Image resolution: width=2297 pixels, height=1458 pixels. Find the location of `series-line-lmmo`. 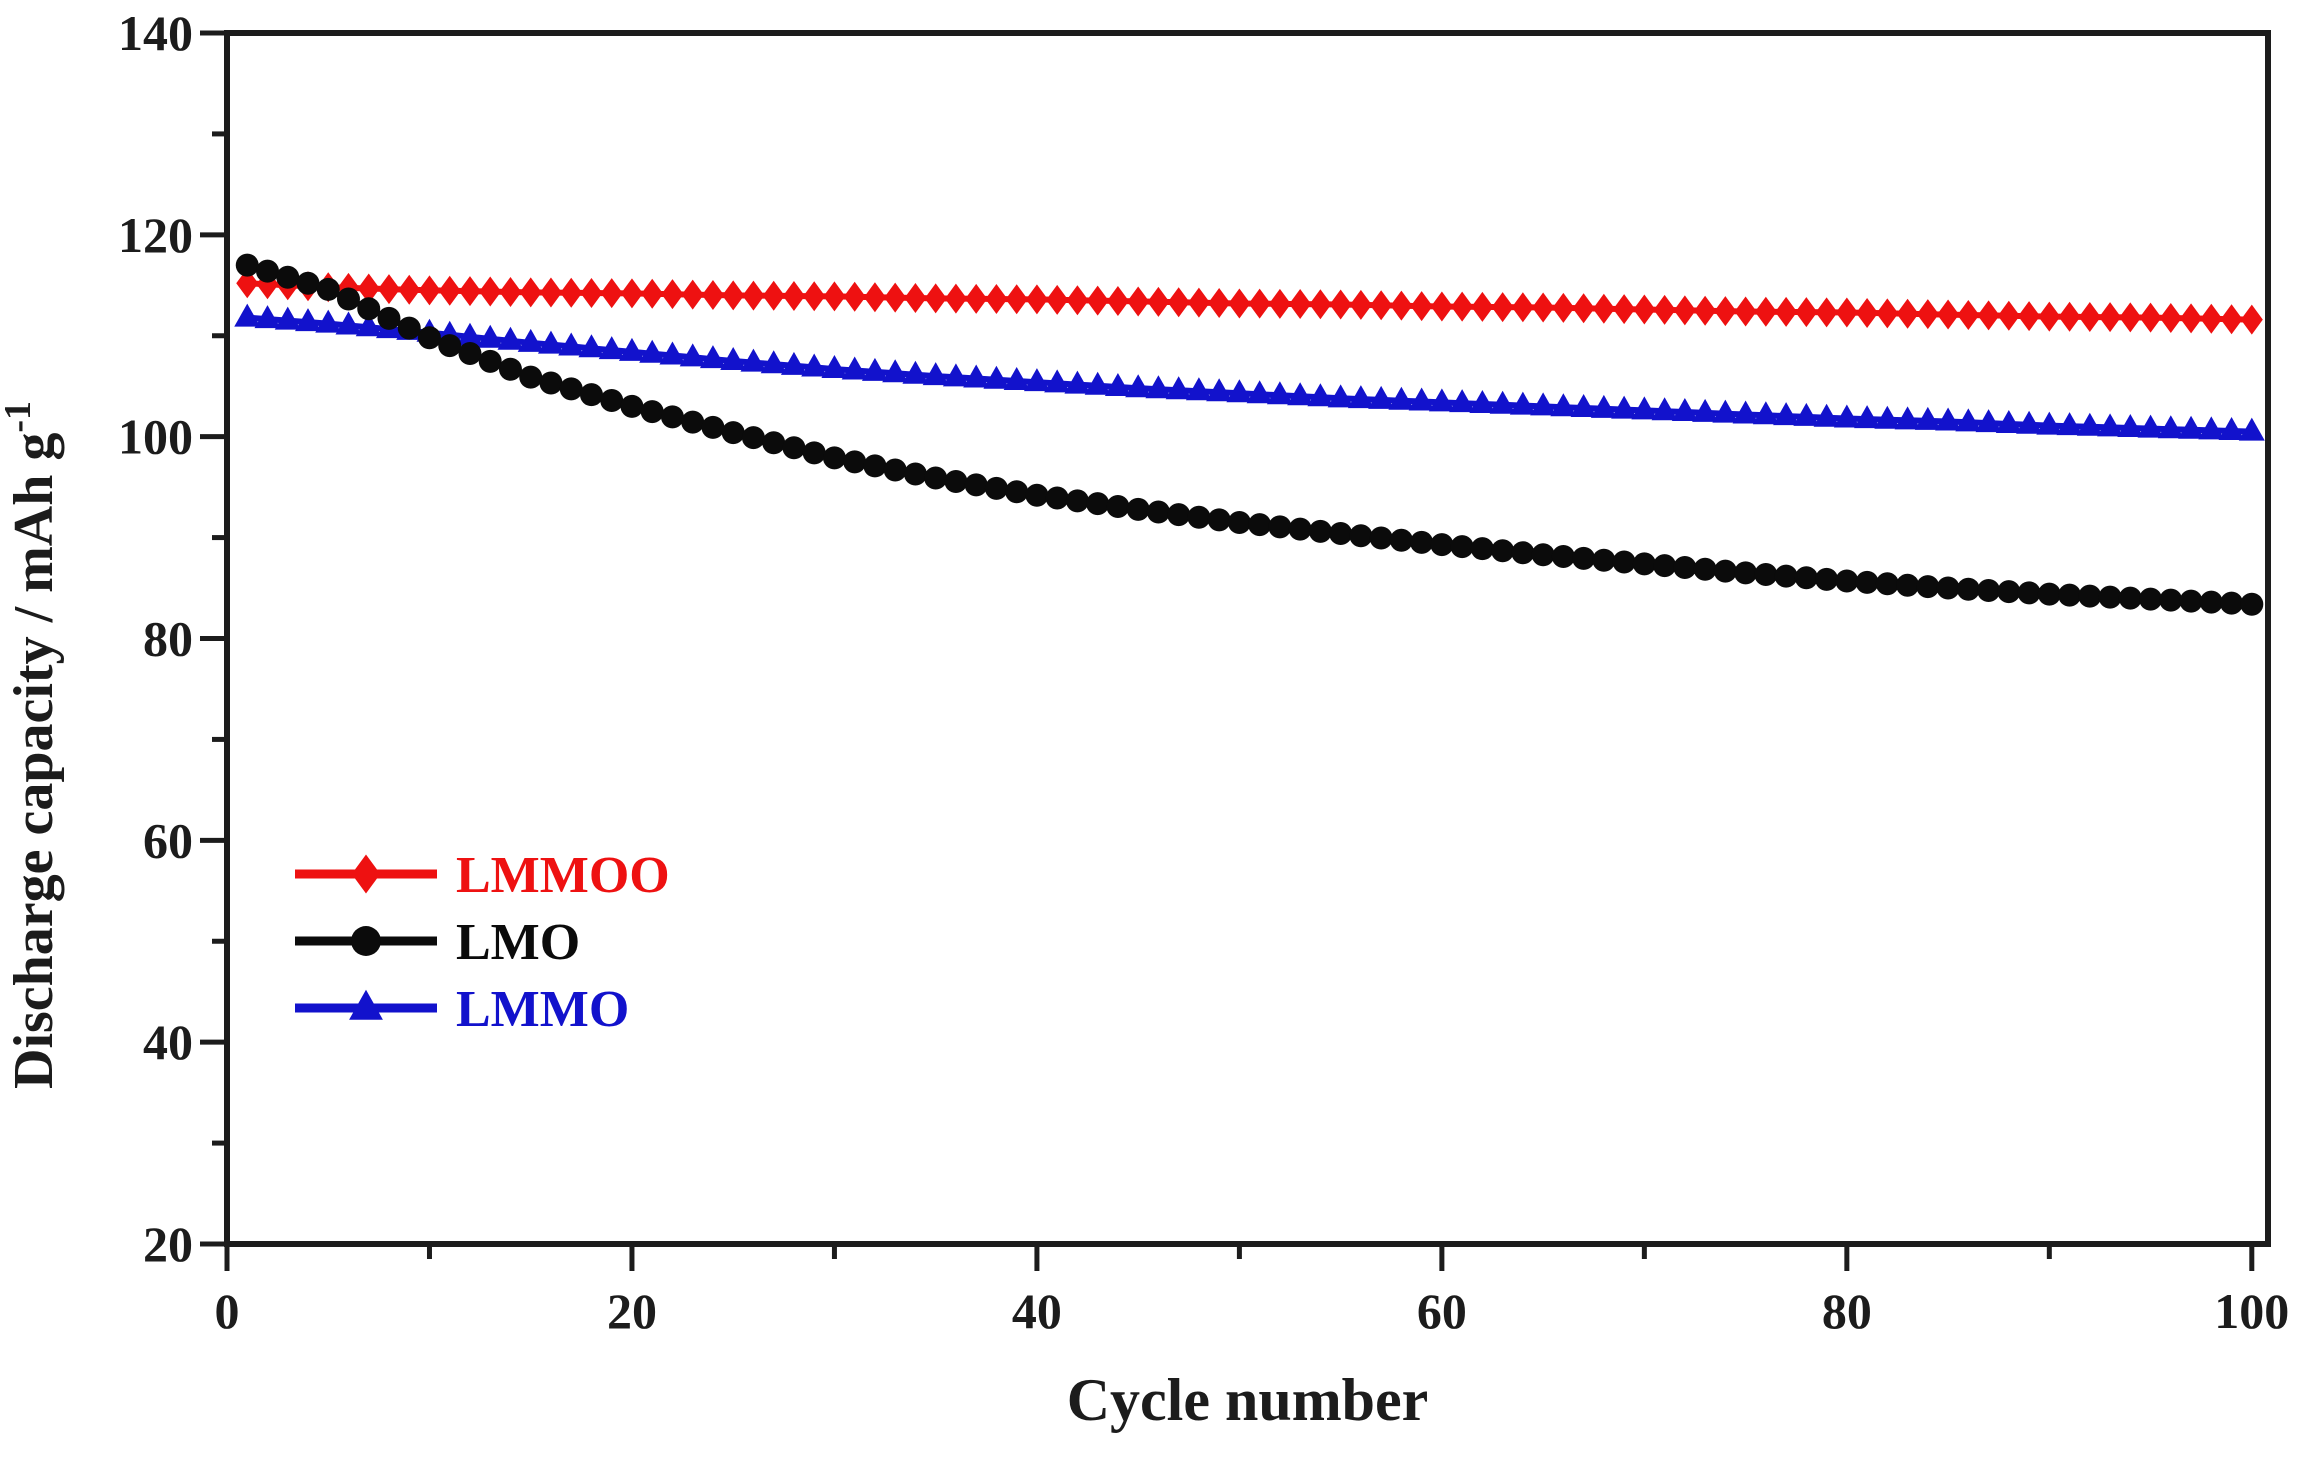

series-line-lmmo is located at coordinates (1249, 374).